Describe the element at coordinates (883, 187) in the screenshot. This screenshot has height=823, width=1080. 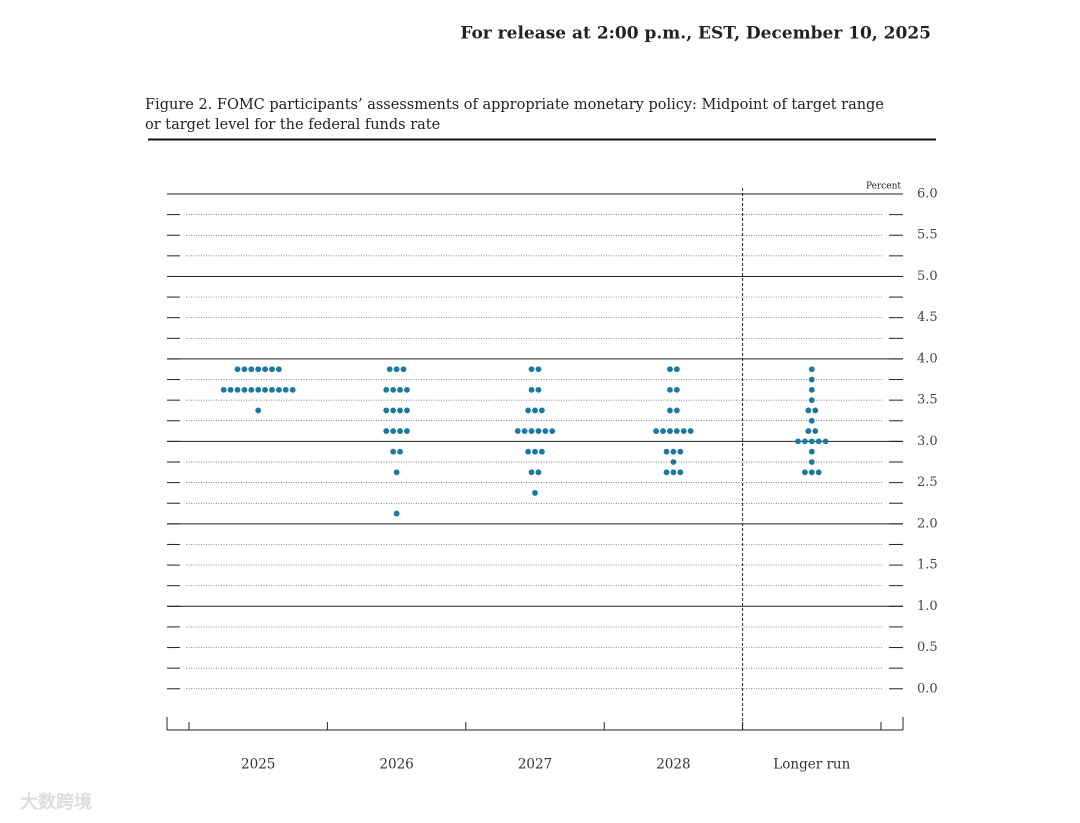
I see `y-axis-label: Percent` at that location.